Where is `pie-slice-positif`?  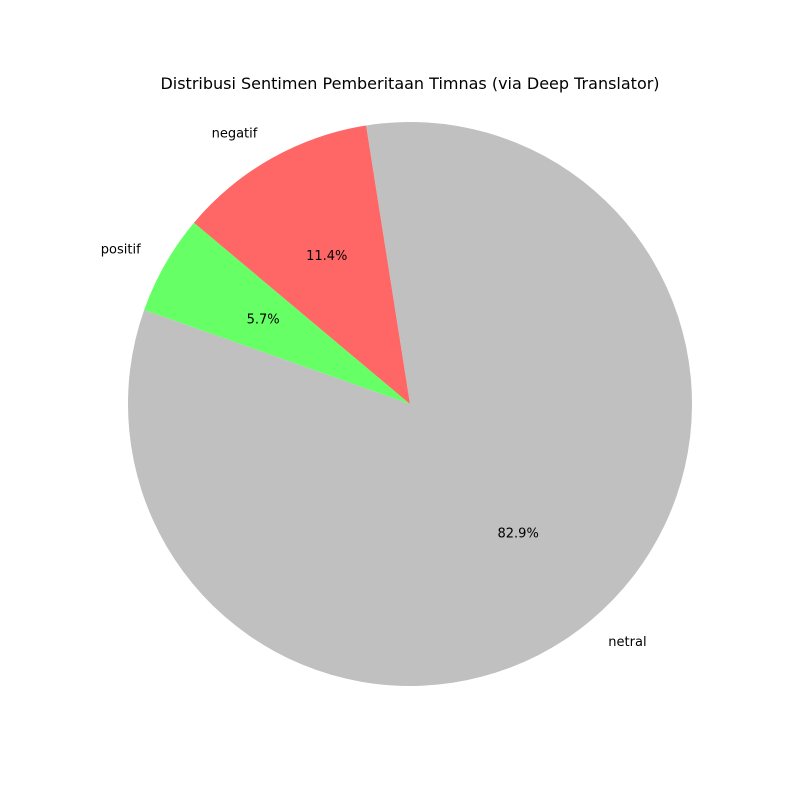
pie-slice-positif is located at coordinates (277, 313).